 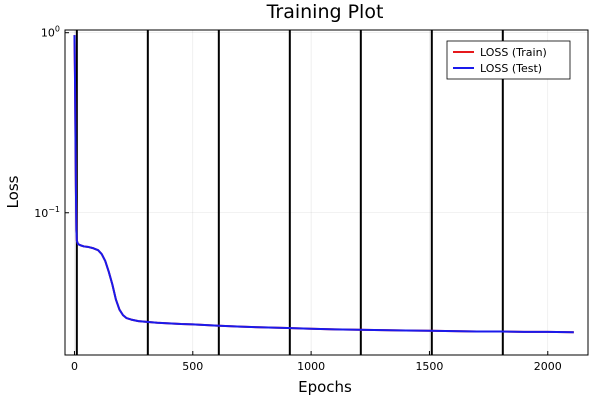 I want to click on legend: LOSS (Train) LOSS (Test), so click(x=508, y=60).